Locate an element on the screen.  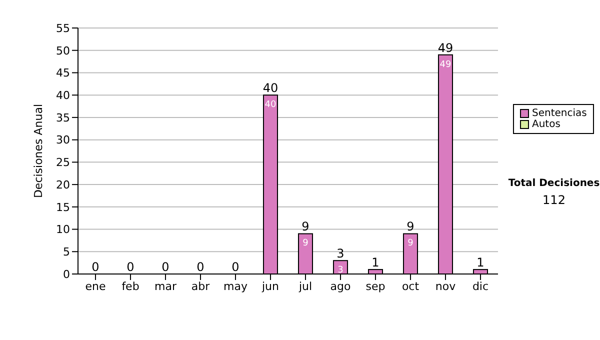
x-tick-label: jul is located at coordinates (305, 286).